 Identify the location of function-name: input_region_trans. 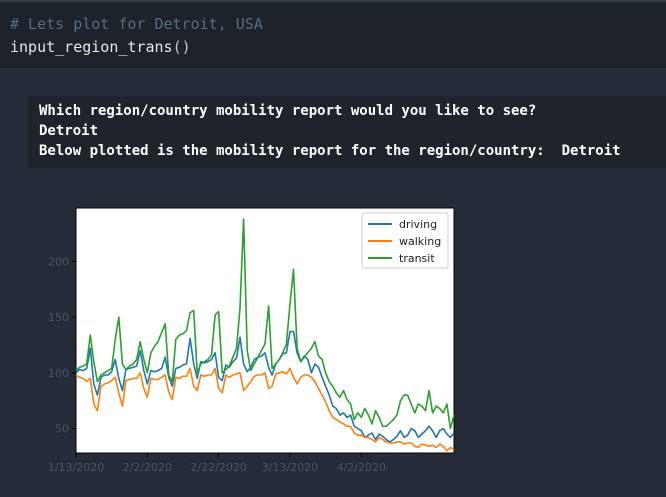
(91, 47).